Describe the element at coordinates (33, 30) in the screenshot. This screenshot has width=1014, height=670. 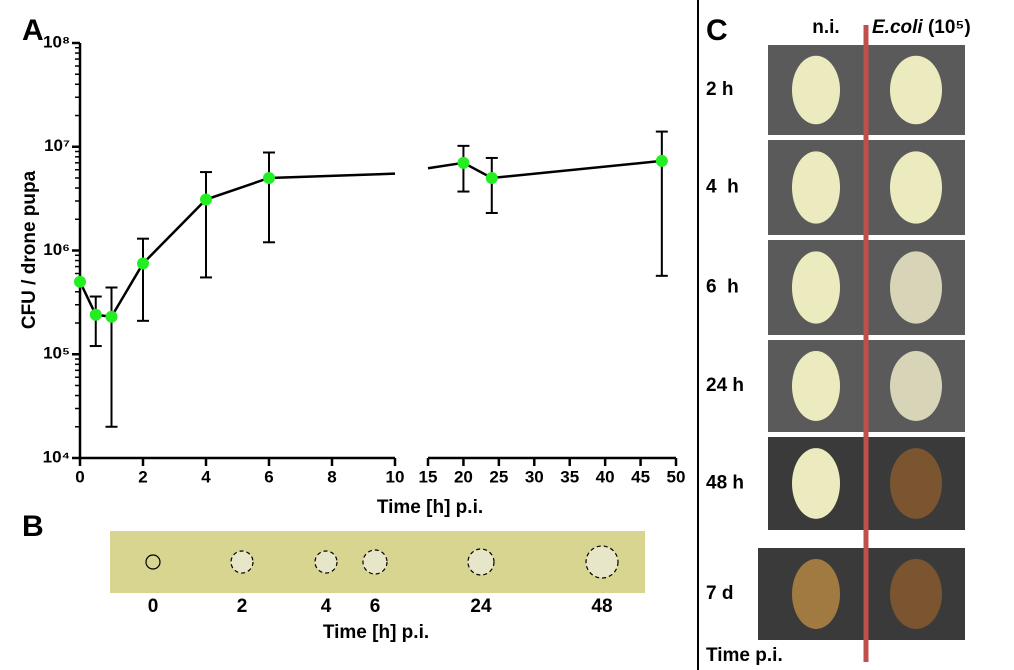
I see `panel-label: A` at that location.